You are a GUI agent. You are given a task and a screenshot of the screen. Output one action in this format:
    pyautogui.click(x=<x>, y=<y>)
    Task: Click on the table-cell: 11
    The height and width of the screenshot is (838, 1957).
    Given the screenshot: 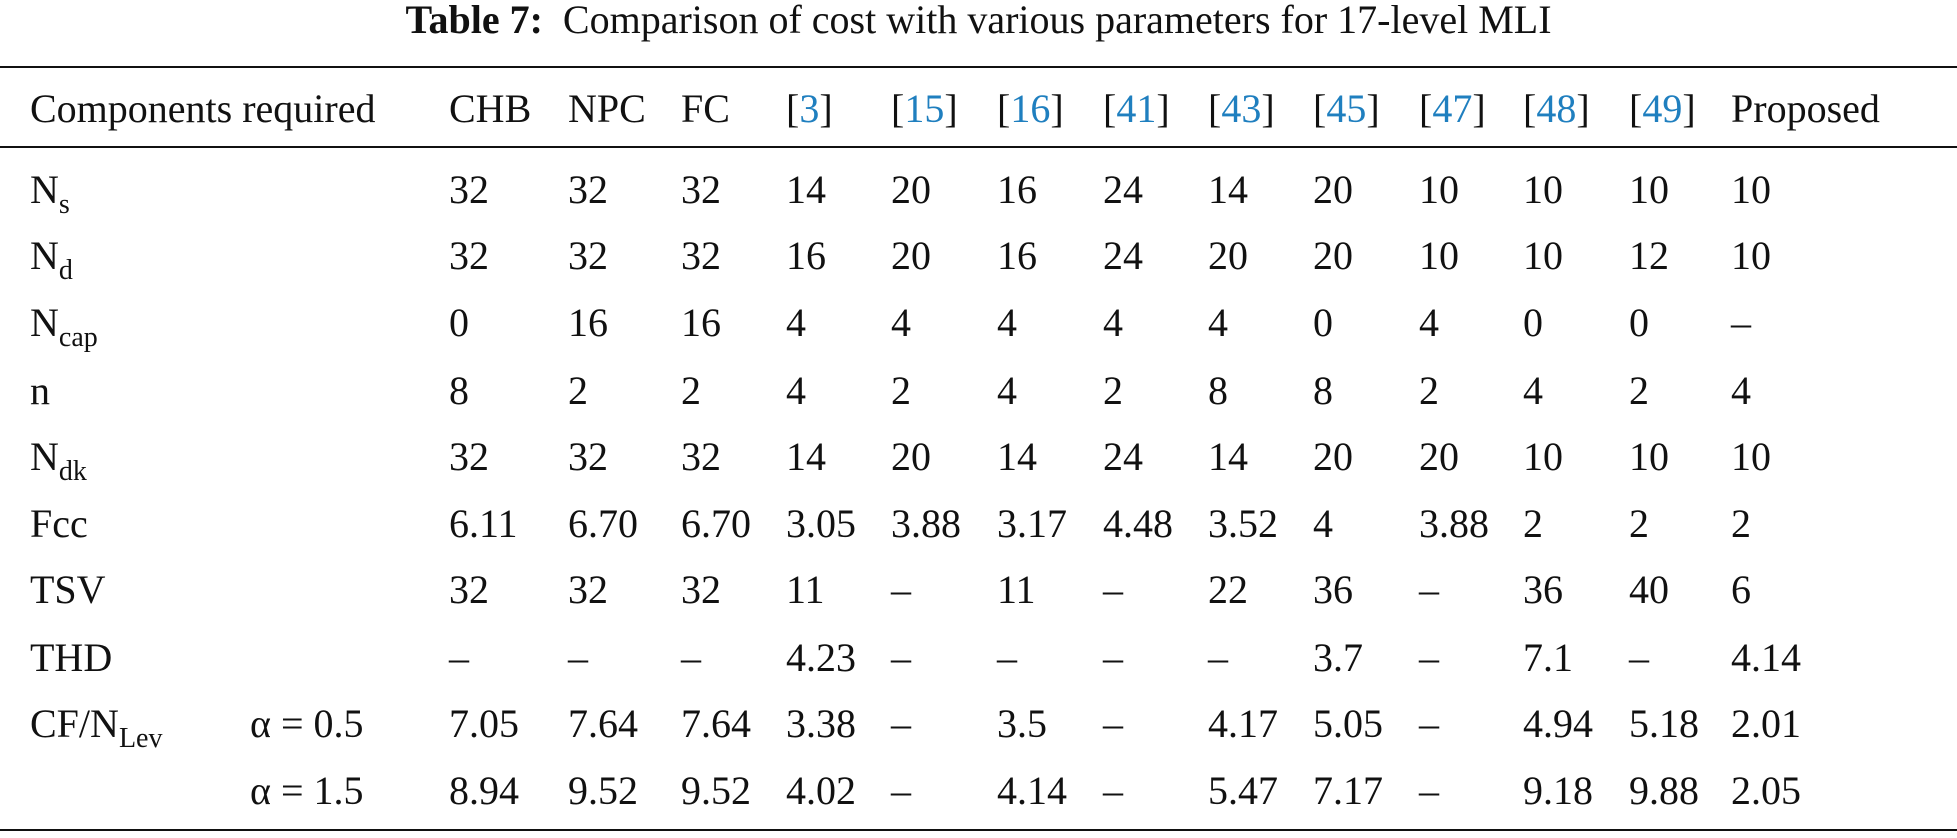 What is the action you would take?
    pyautogui.click(x=1016, y=589)
    